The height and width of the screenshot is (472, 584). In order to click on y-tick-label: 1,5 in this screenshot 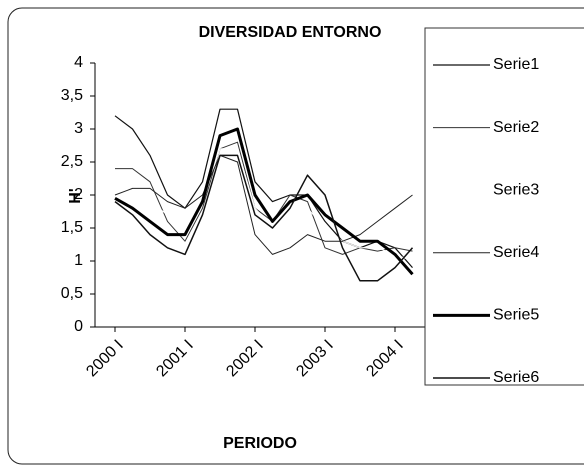, I will do `click(72, 227)`.